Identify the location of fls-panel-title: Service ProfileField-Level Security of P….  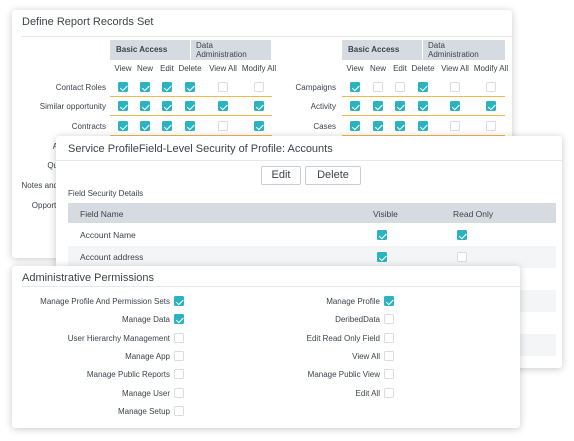
(200, 149).